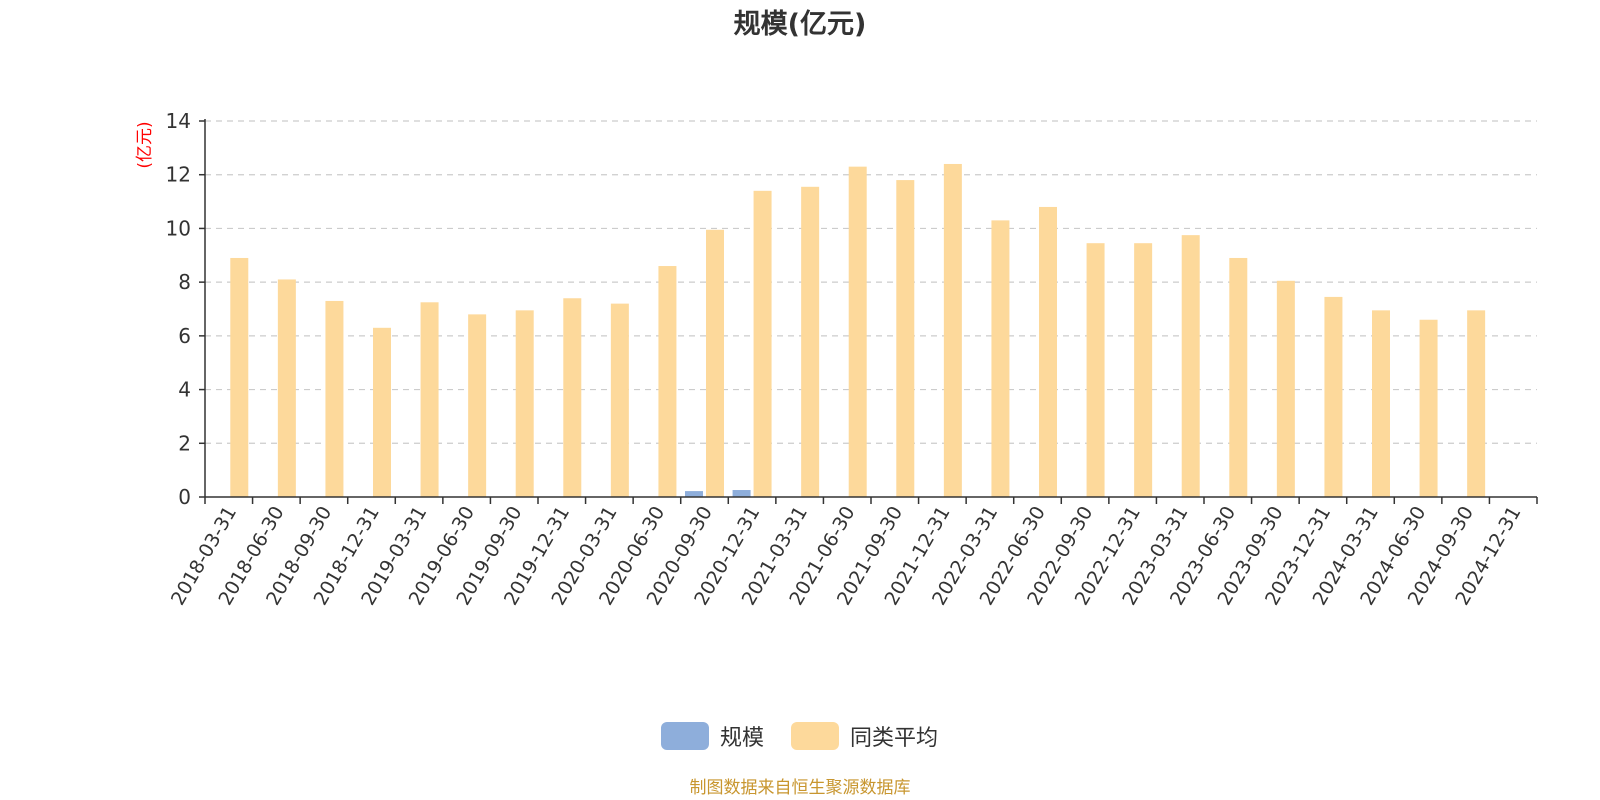 Image resolution: width=1600 pixels, height=800 pixels. What do you see at coordinates (145, 144) in the screenshot?
I see `y-axis-unit-label: (亿元)` at bounding box center [145, 144].